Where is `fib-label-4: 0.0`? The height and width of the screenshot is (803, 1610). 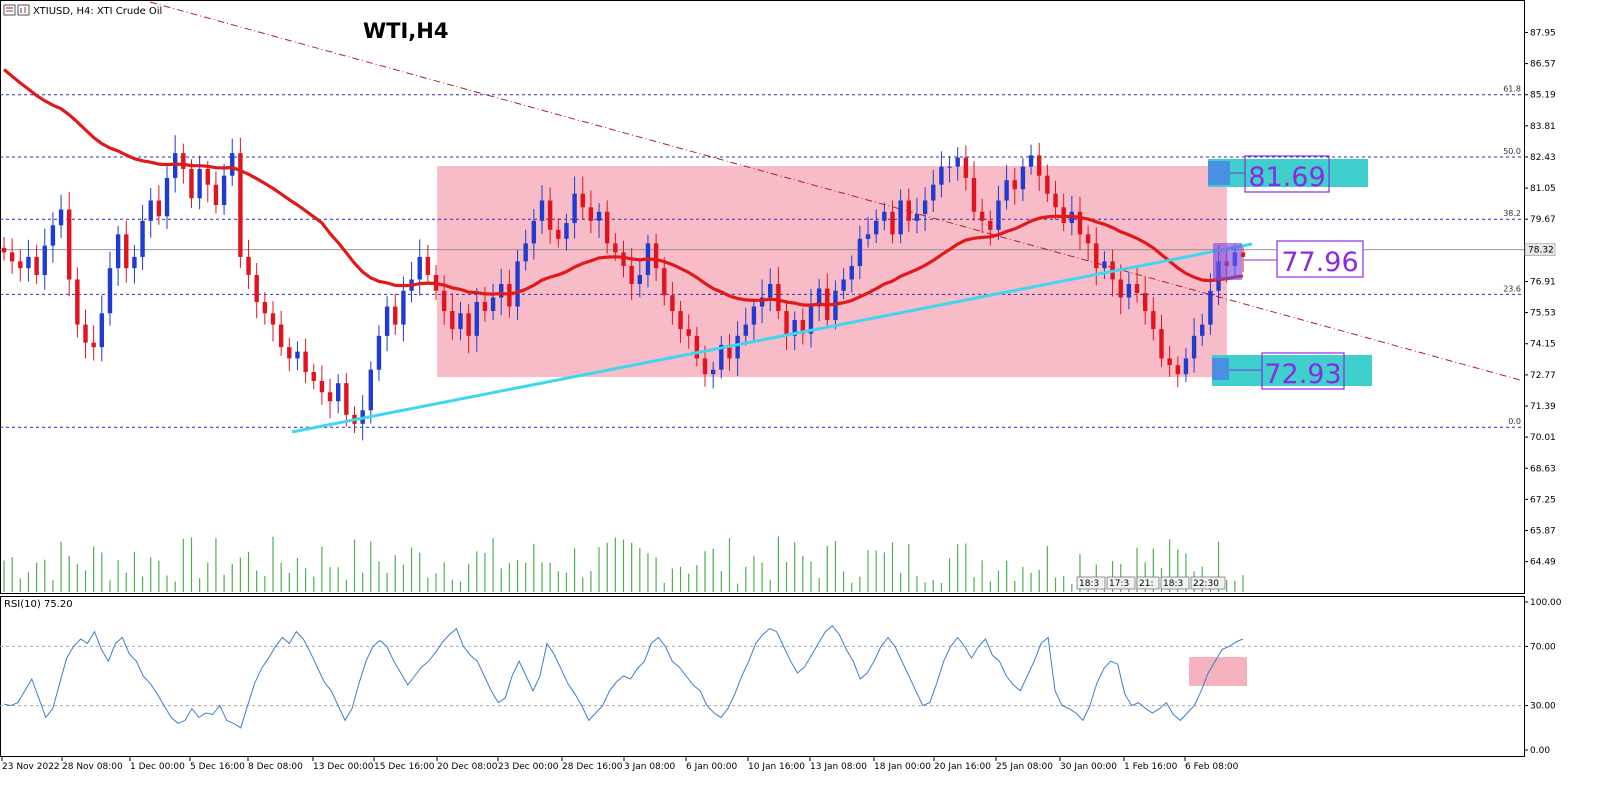
fib-label-4: 0.0 is located at coordinates (1514, 421).